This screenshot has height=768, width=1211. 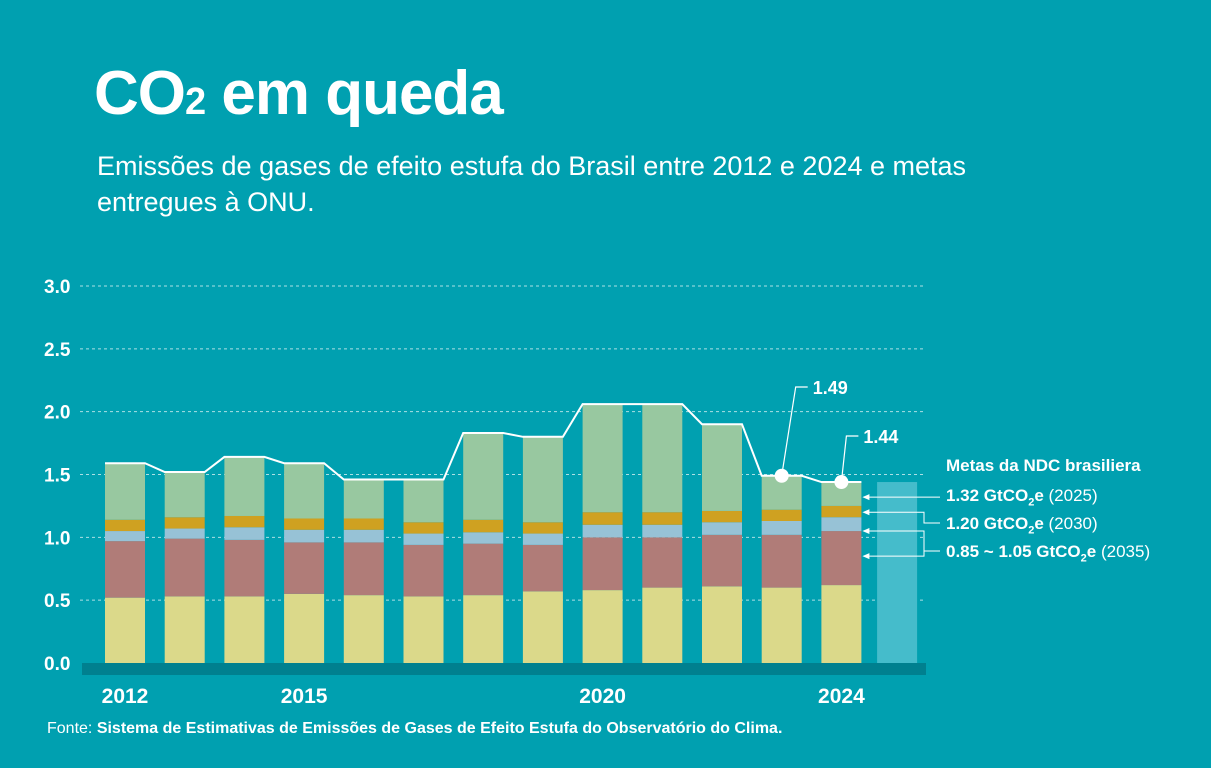 What do you see at coordinates (304, 524) in the screenshot?
I see `bar-segment-2015-s3` at bounding box center [304, 524].